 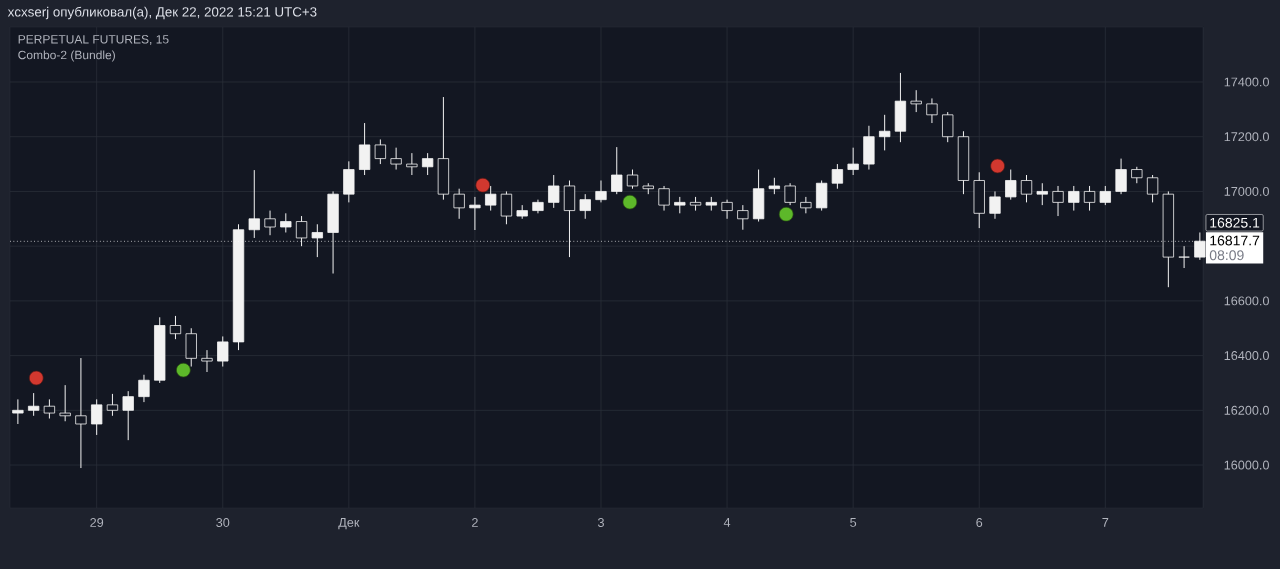 I want to click on y-tick-label: 17200.0, so click(x=1246, y=137).